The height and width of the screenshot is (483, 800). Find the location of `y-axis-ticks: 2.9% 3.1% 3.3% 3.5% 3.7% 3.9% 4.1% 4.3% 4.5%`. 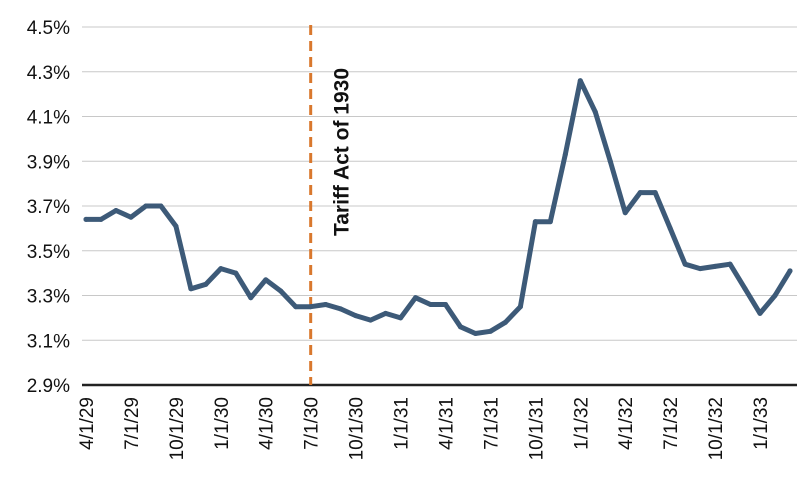

y-axis-ticks: 2.9% 3.1% 3.3% 3.5% 3.7% 3.9% 4.1% 4.3% 4.5% is located at coordinates (48, 207).